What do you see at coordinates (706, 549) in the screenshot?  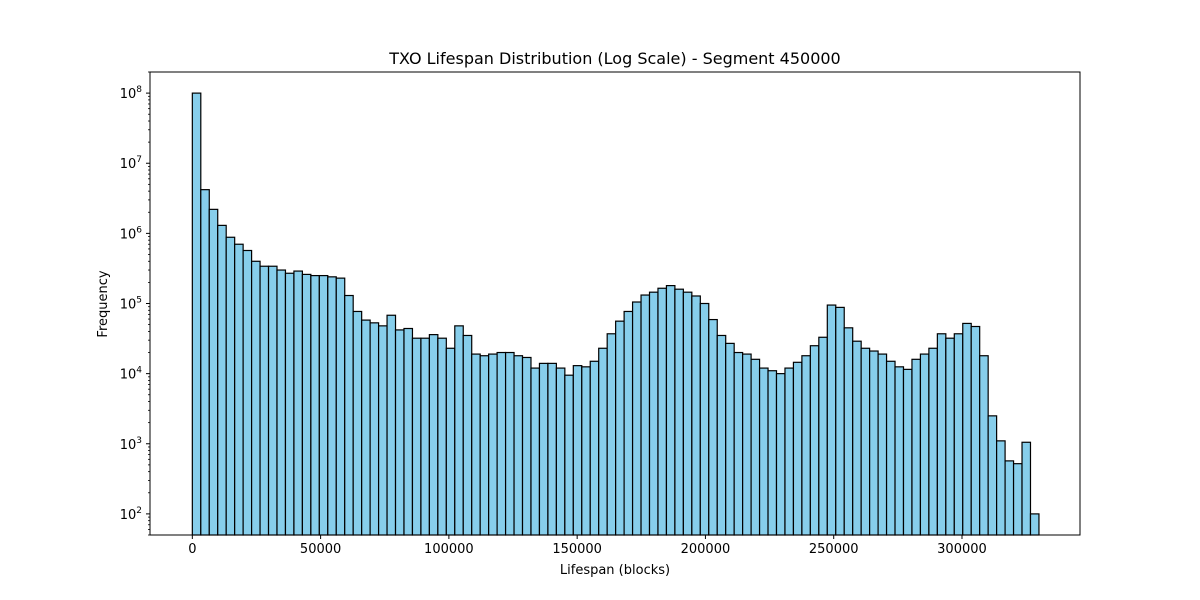 I see `x-tick-label: 200000` at bounding box center [706, 549].